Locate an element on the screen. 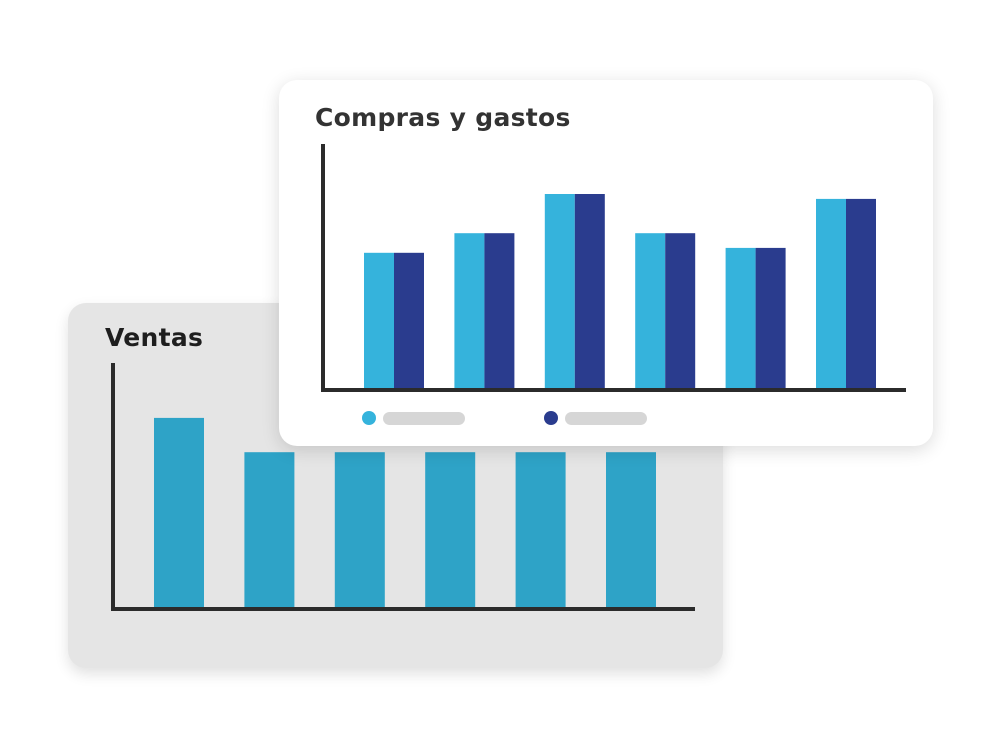 The width and height of the screenshot is (1000, 750). compras-gastos-chart-title: Compras y gastos is located at coordinates (443, 117).